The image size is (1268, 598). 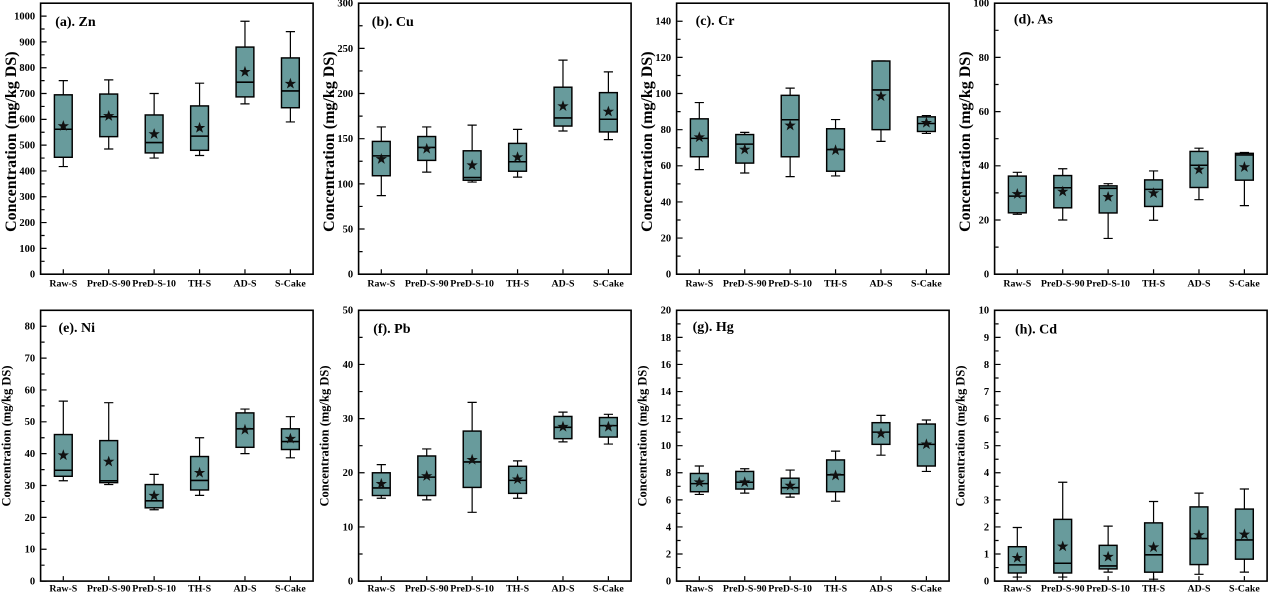 What do you see at coordinates (27, 42) in the screenshot?
I see `svg-text: 900` at bounding box center [27, 42].